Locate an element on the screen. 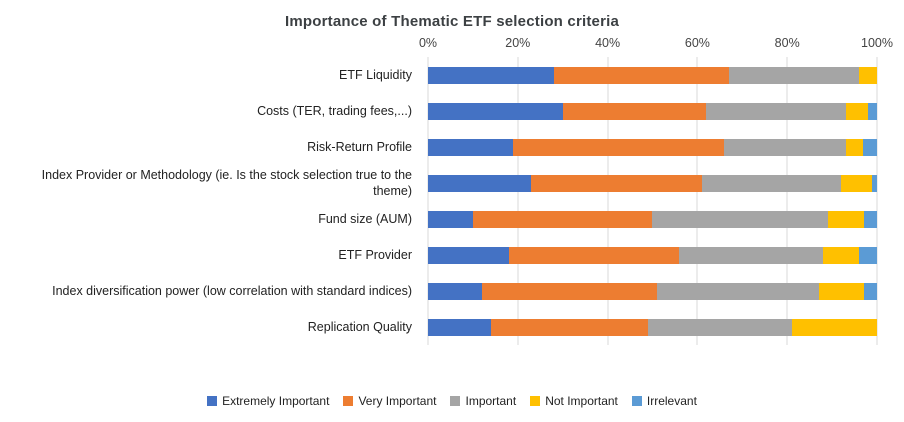 This screenshot has width=904, height=422. chart-row: ETF Provider is located at coordinates (438, 255).